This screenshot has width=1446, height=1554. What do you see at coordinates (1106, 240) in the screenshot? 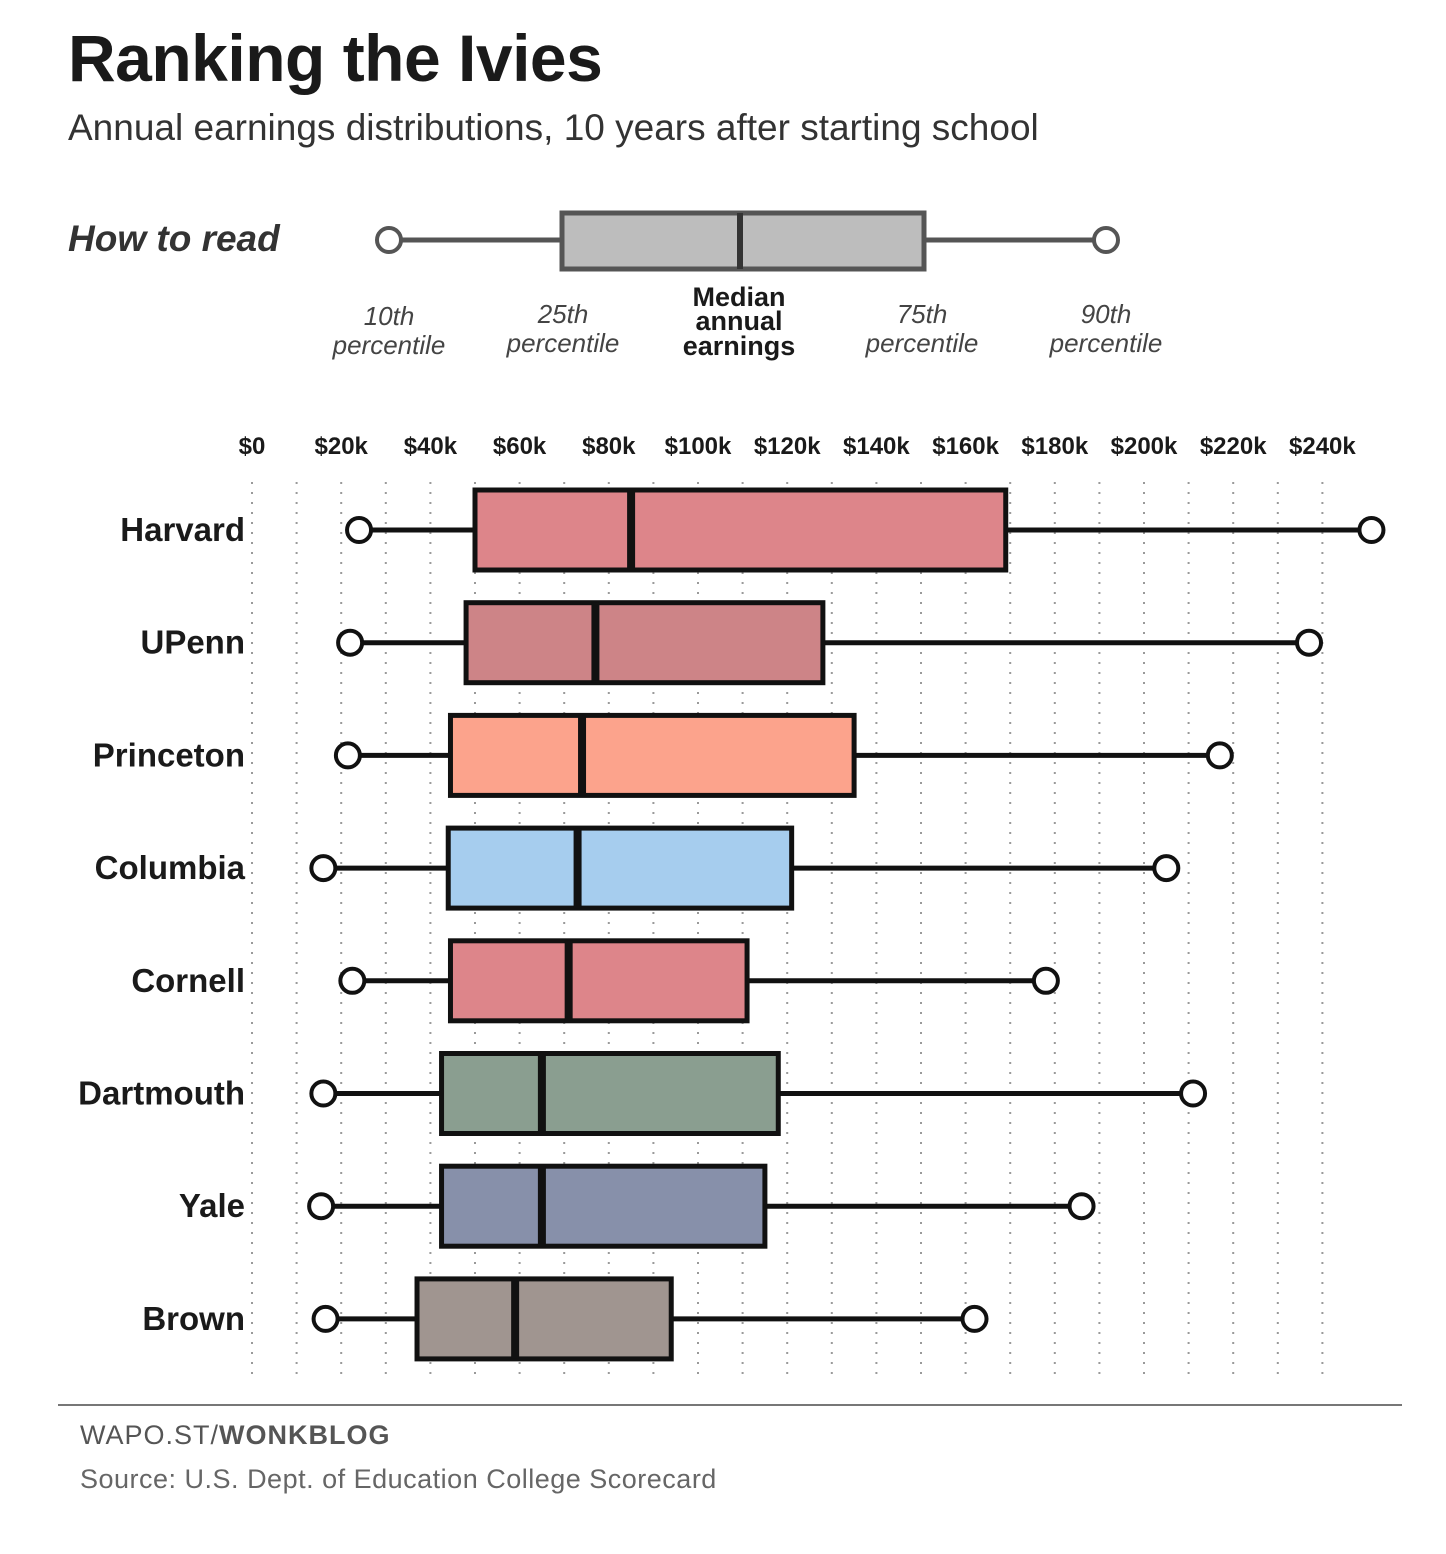
I see `legend-p90-dot` at bounding box center [1106, 240].